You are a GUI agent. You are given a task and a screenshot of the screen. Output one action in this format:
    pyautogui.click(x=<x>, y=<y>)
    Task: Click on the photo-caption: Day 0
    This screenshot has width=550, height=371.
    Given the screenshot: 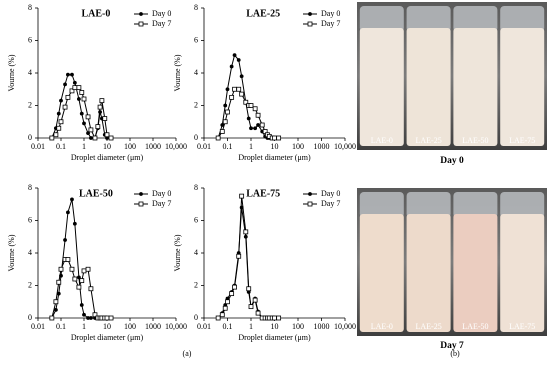 What is the action you would take?
    pyautogui.click(x=452, y=161)
    